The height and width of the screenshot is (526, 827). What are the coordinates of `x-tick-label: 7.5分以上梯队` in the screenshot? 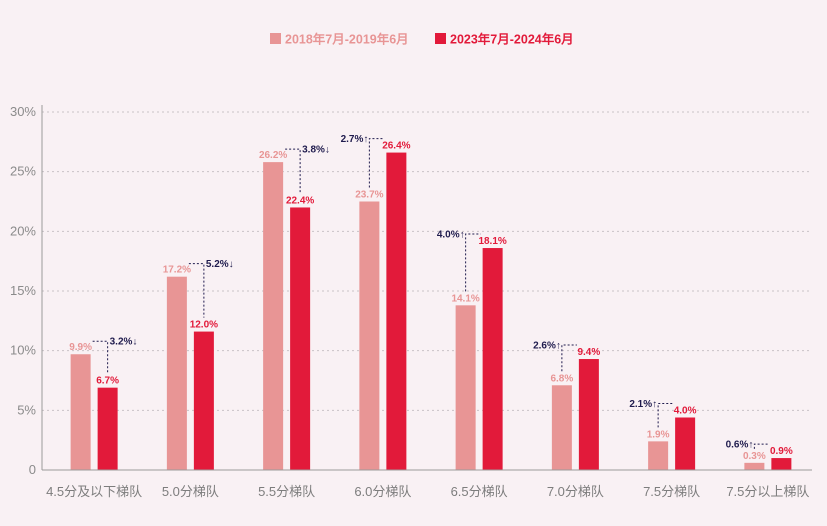 It's located at (767, 491).